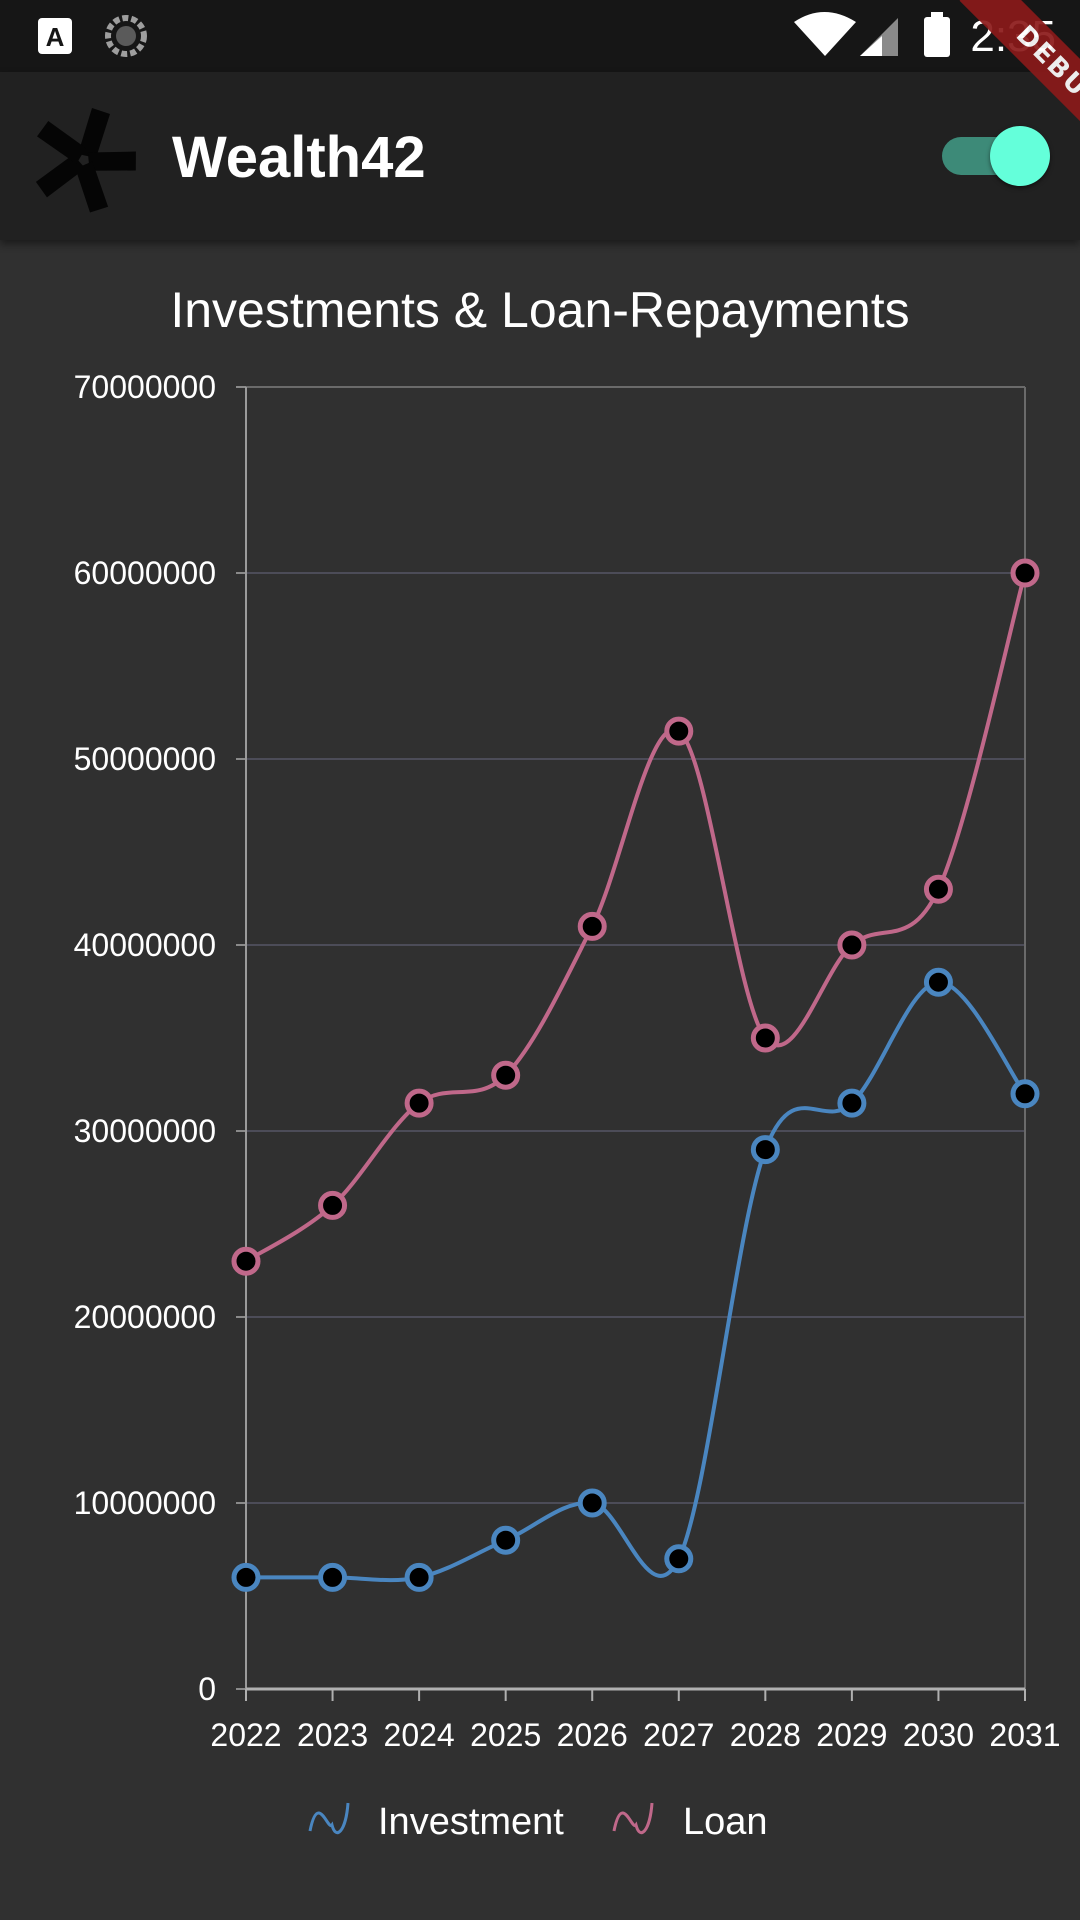 The image size is (1080, 1920). Describe the element at coordinates (1013, 36) in the screenshot. I see `status-time: 2:35` at that location.